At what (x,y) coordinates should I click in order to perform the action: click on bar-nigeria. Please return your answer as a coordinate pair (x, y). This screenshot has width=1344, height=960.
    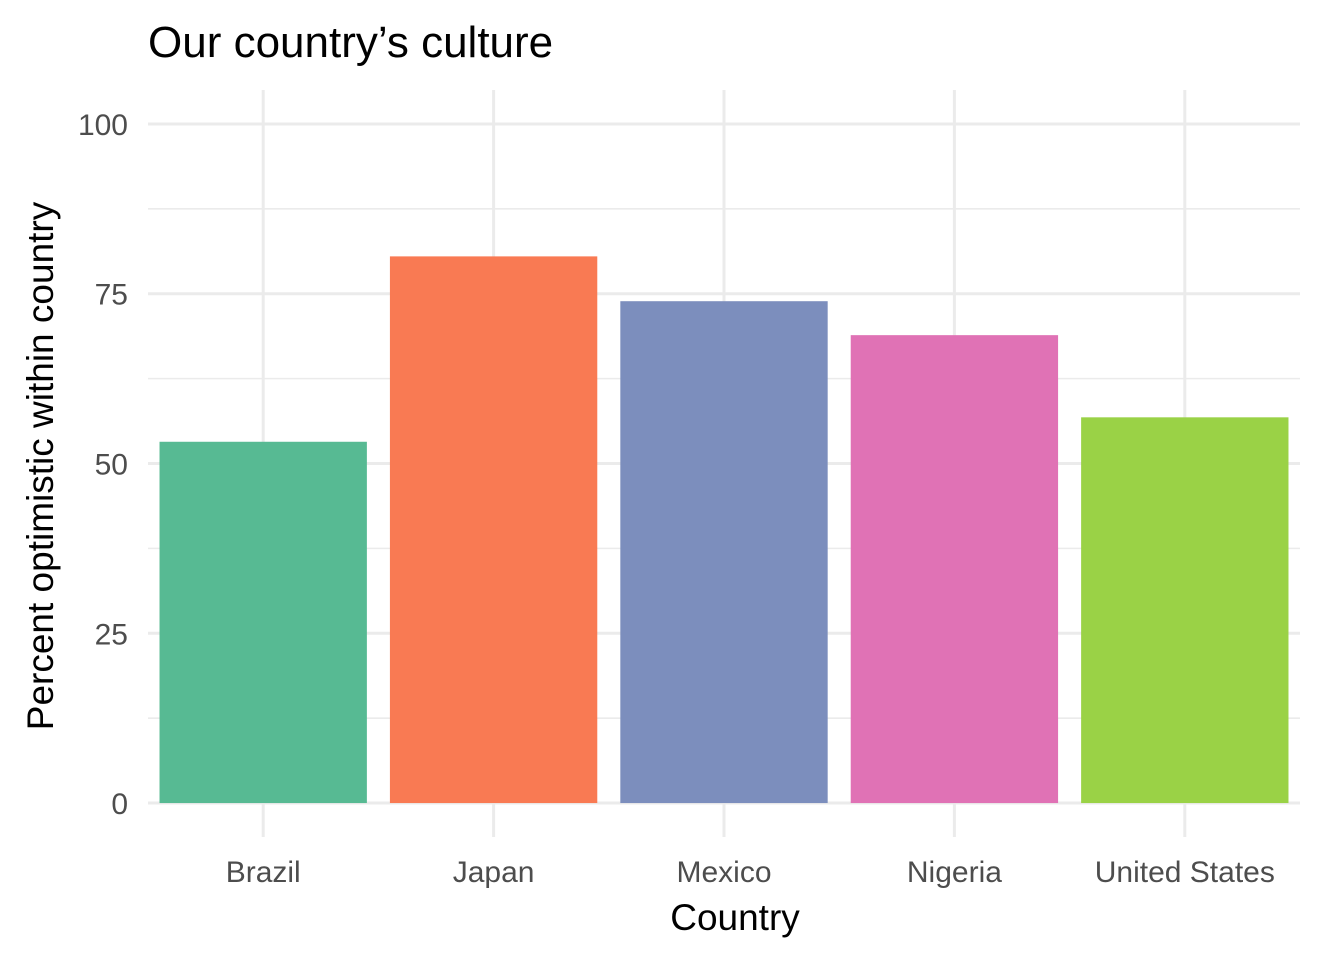
    Looking at the image, I should click on (954, 569).